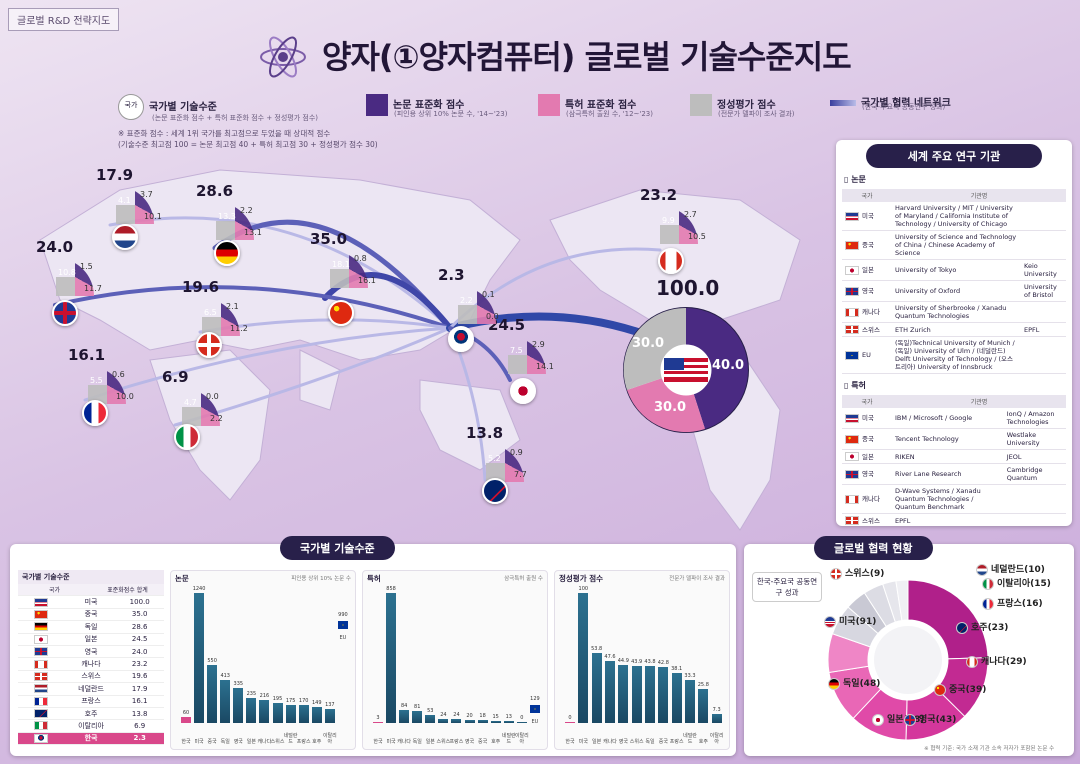 This screenshot has width=1080, height=764. I want to click on x-tick: 네덜란드, so click(290, 739).